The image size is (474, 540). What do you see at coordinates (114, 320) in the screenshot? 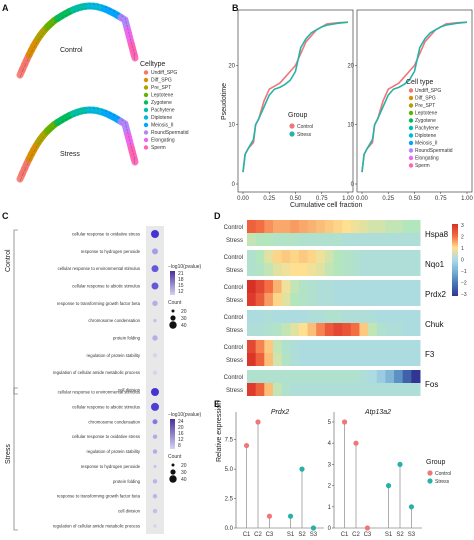
I see `go-term-control: chromosome condensation` at bounding box center [114, 320].